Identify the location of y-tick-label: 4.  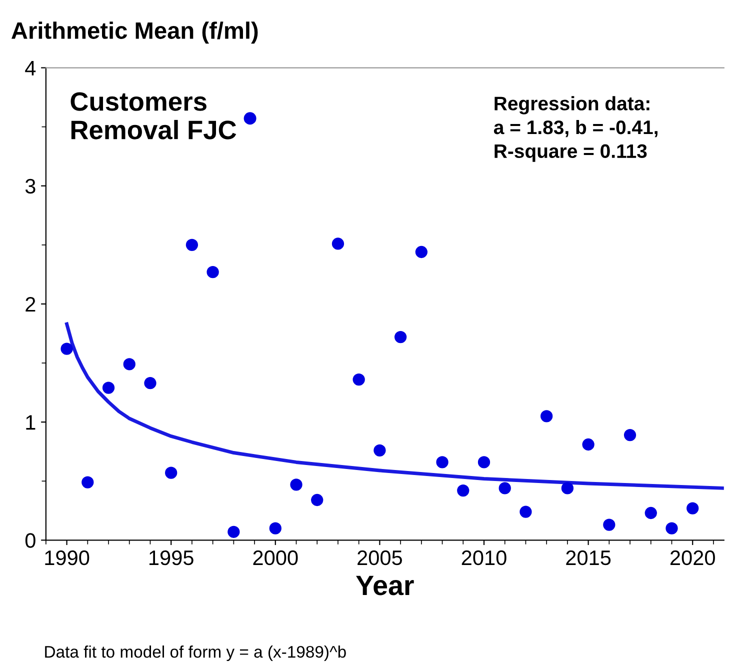
(30, 68).